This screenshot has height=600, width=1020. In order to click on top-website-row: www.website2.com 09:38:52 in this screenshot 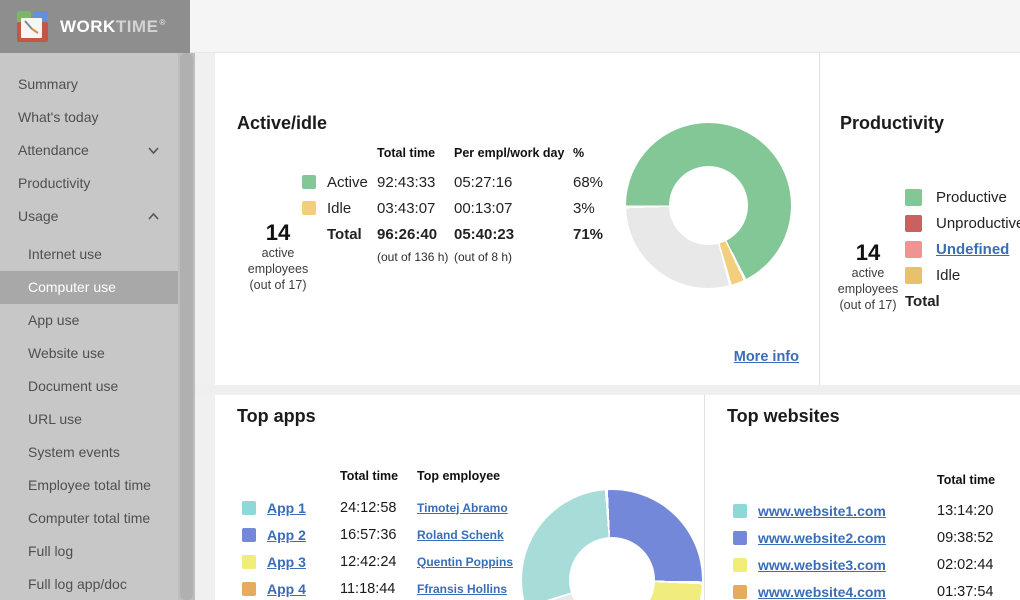, I will do `click(863, 537)`.